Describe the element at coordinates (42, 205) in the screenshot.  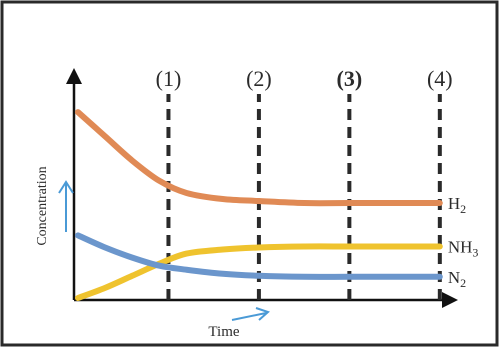
I see `y-axis-label: Concentration` at that location.